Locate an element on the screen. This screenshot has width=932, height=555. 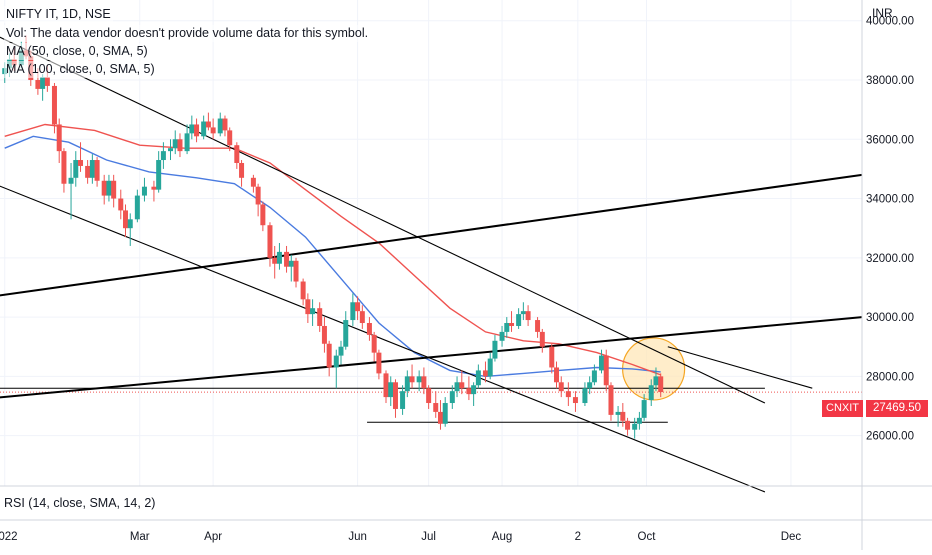
rsi-legend: RSI (14, close, SMA, 14, 2) is located at coordinates (80, 503).